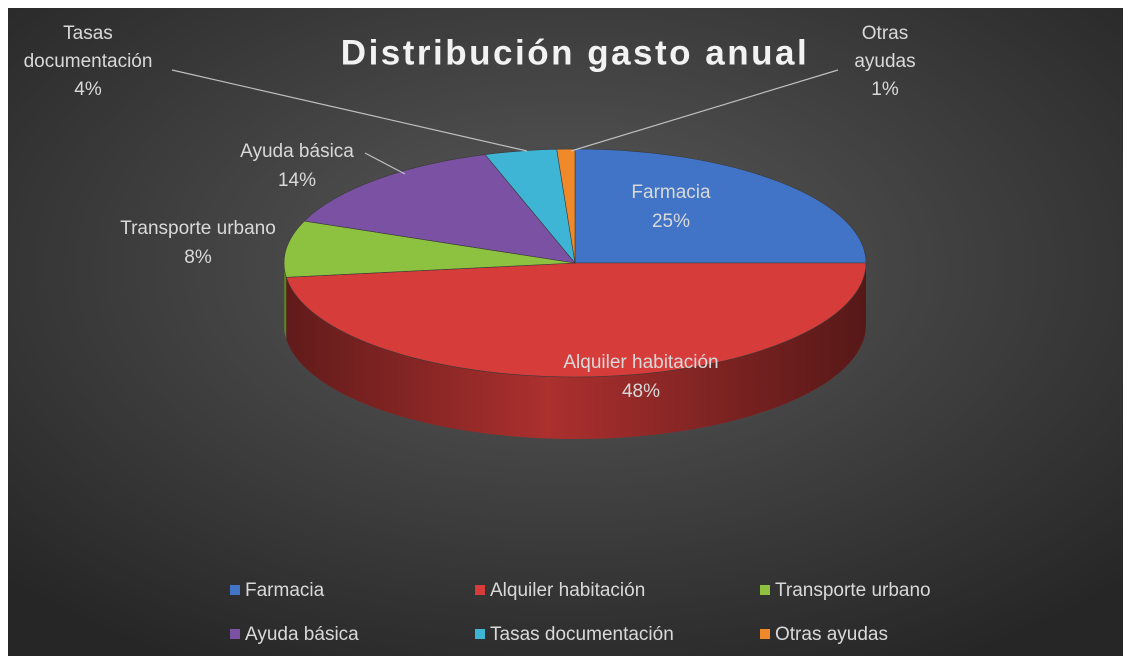  I want to click on data-label-name: Tasas documentación, so click(88, 47).